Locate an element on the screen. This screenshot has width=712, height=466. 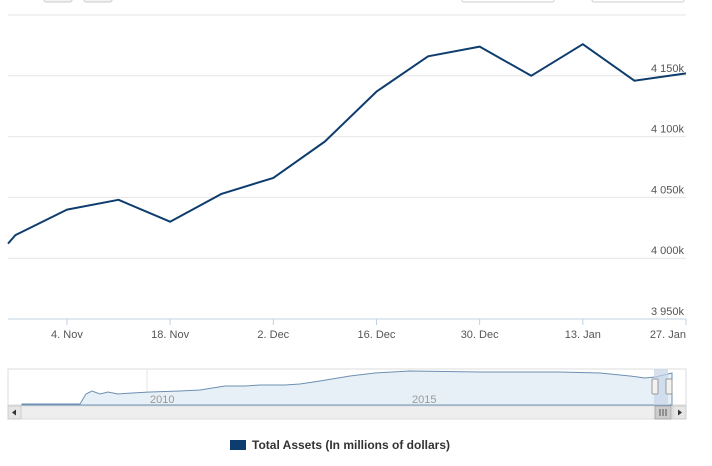
x-tick-label: 2. Dec is located at coordinates (273, 335).